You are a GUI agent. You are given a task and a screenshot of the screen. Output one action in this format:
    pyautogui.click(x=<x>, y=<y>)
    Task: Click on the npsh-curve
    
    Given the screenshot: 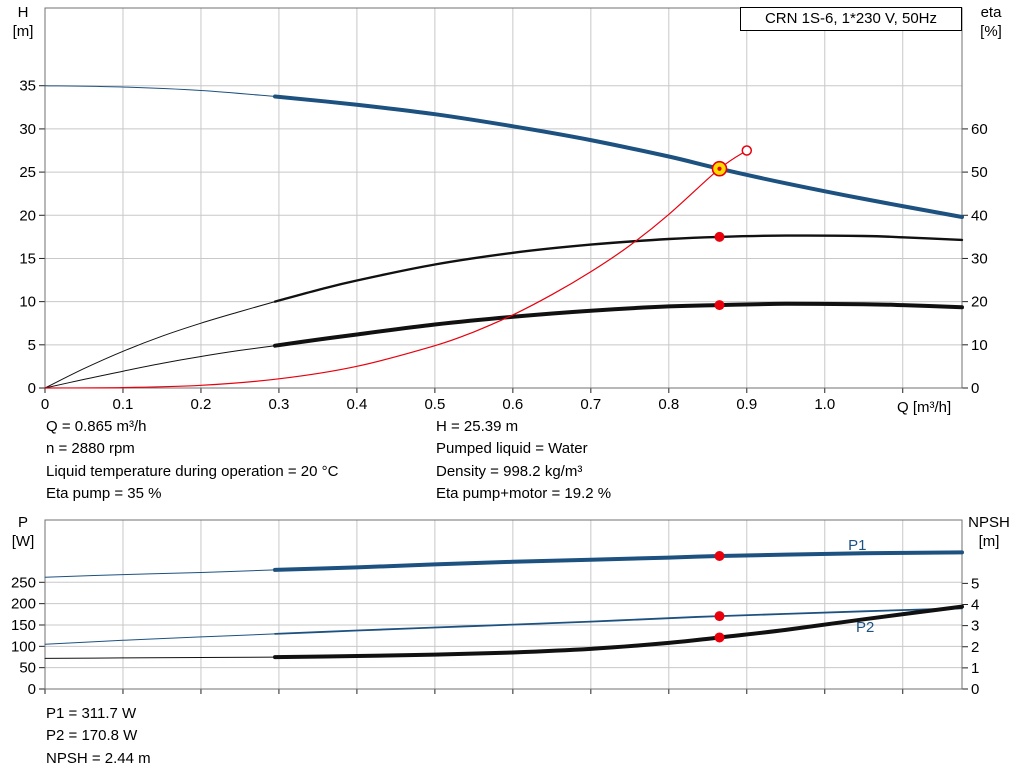 What is the action you would take?
    pyautogui.click(x=618, y=632)
    